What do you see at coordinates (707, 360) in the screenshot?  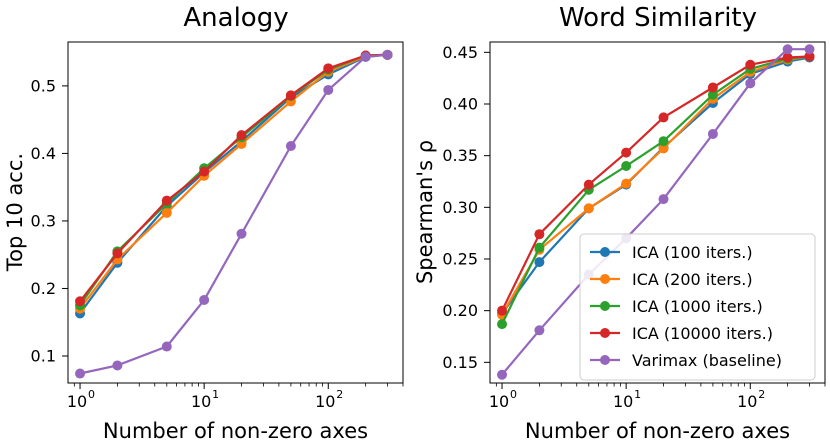 I see `legend-label: Varimax (baseline)` at bounding box center [707, 360].